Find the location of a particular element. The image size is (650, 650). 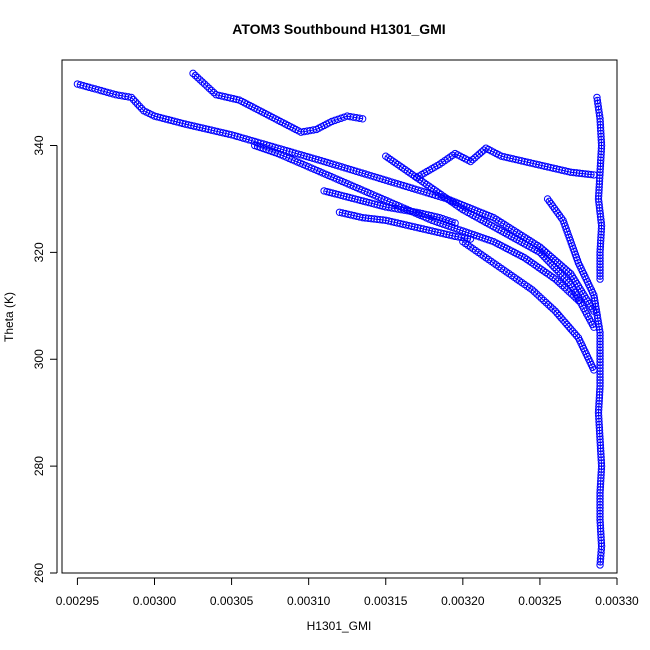

y-axis: 260 280 300 320 340 is located at coordinates (45, 359).